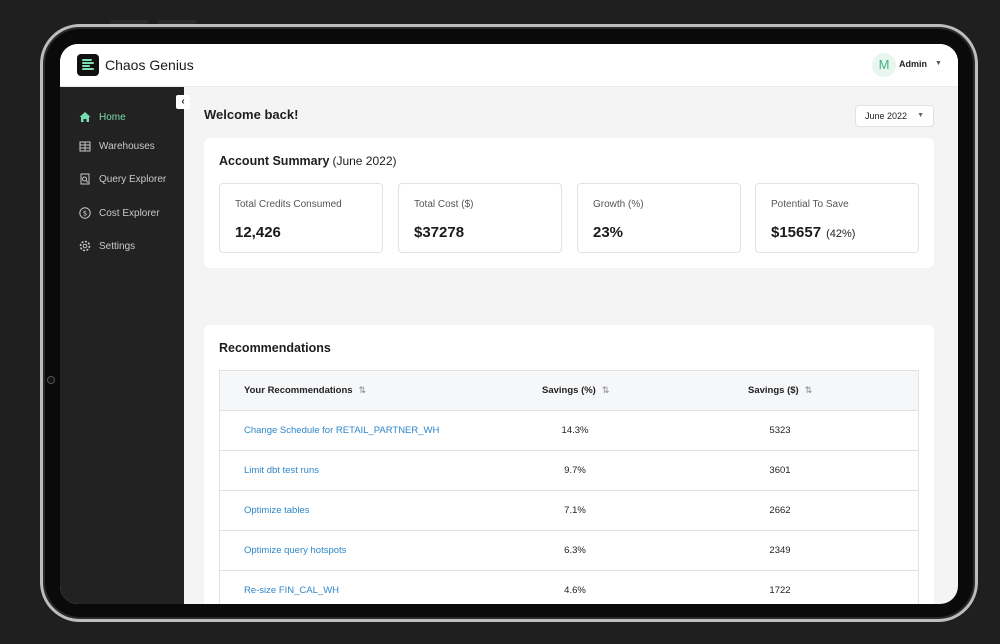 Image resolution: width=1000 pixels, height=644 pixels. Describe the element at coordinates (292, 590) in the screenshot. I see `recommendation-link: Re-size FIN_CAL_WH` at that location.